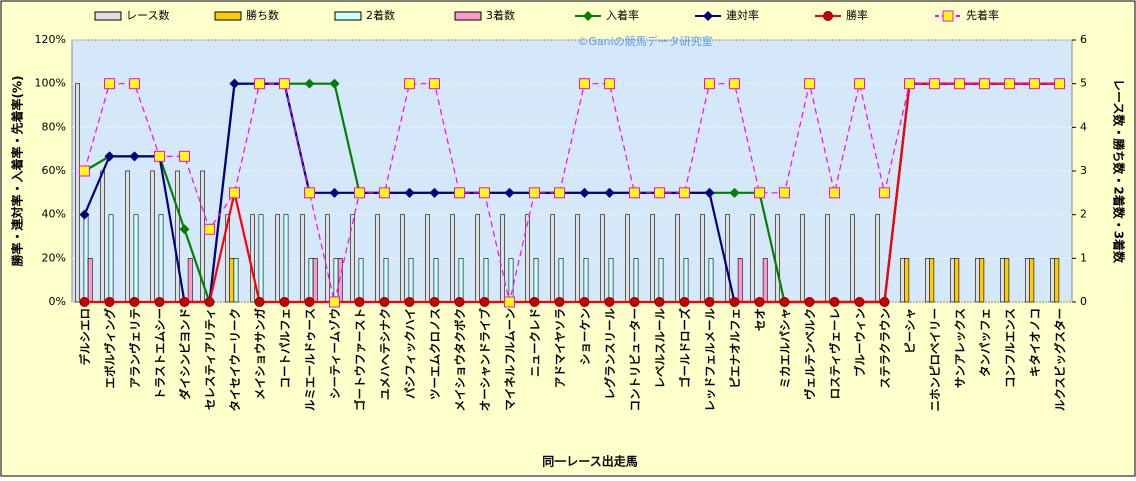 Image resolution: width=1136 pixels, height=481 pixels. Describe the element at coordinates (147, 15) in the screenshot. I see `legend-label: レース数` at that location.